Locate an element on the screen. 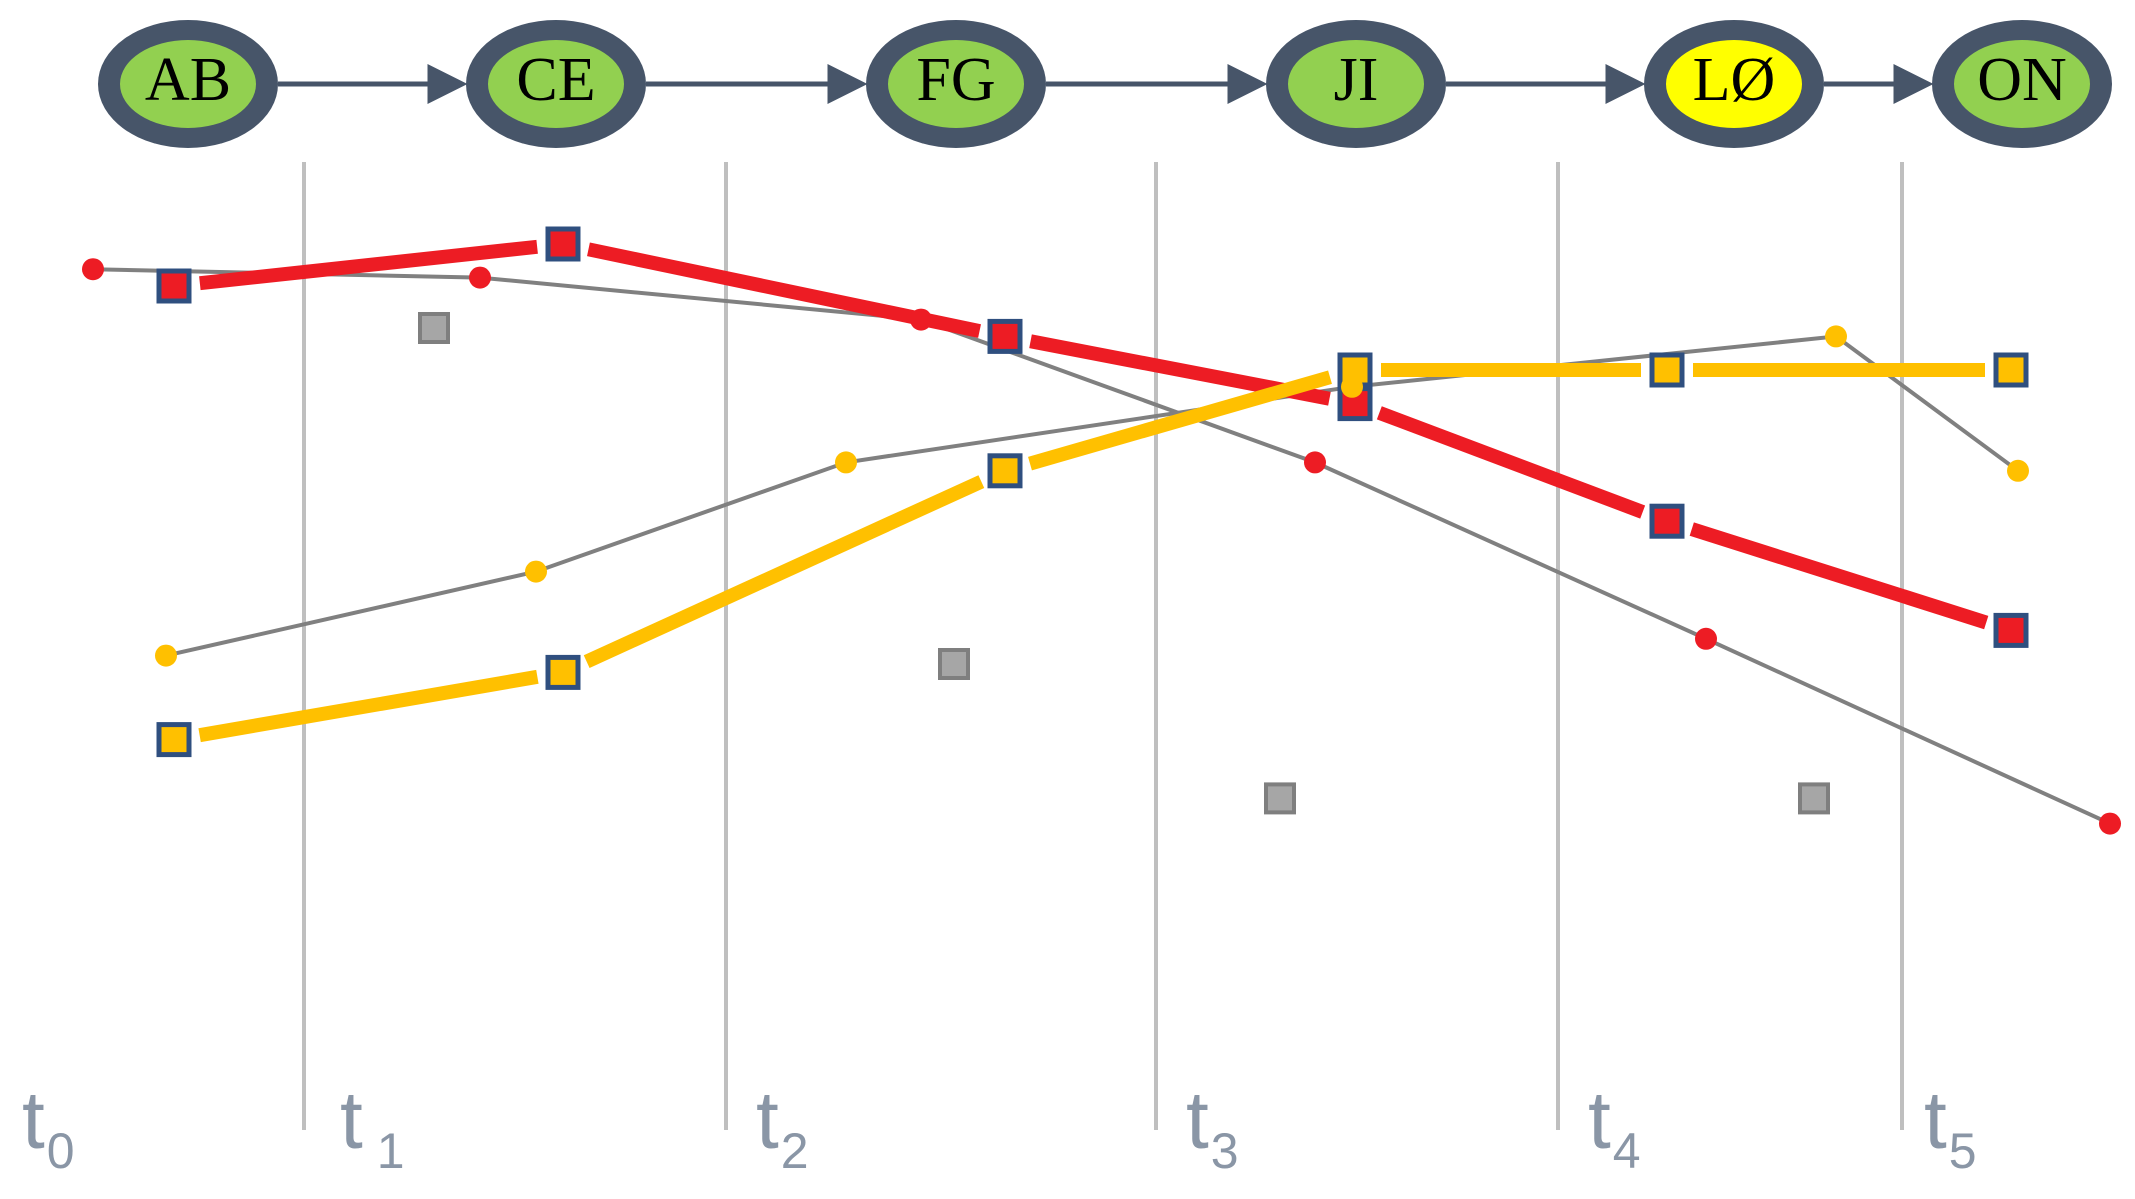 This screenshot has width=2135, height=1199. sequence-node: FG is located at coordinates (956, 84).